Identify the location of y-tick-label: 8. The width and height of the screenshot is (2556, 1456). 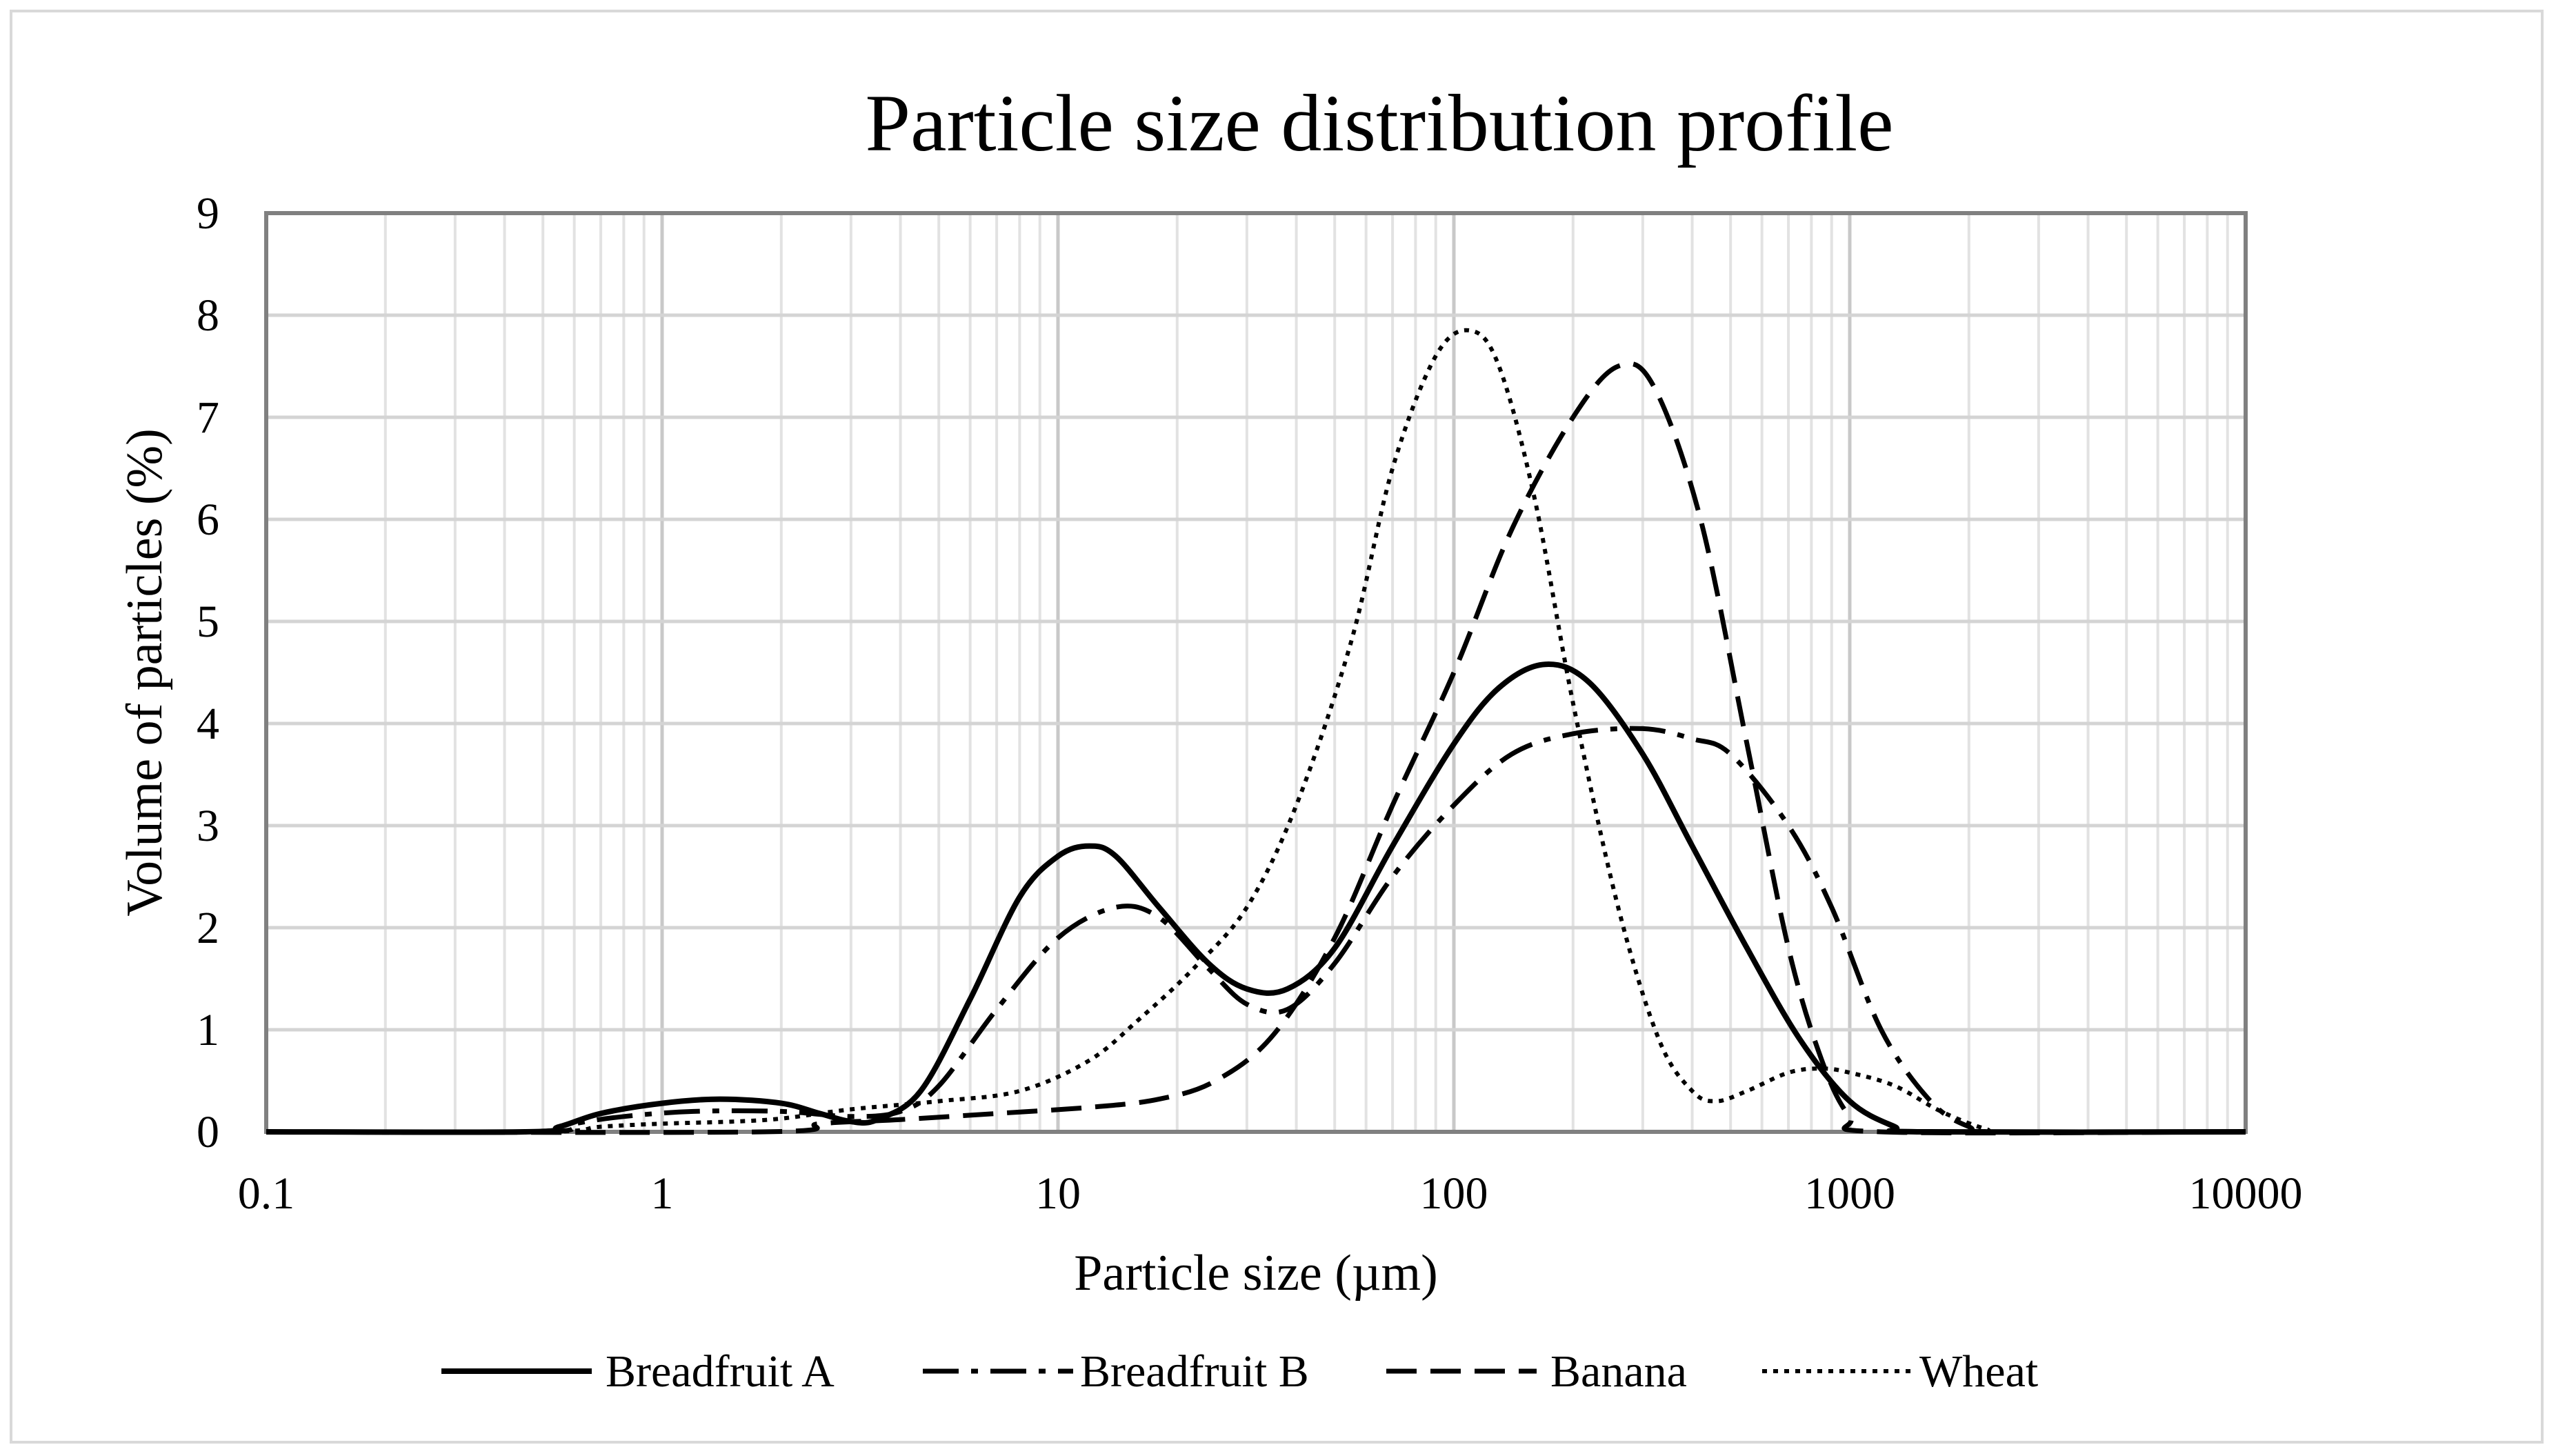
(208, 315).